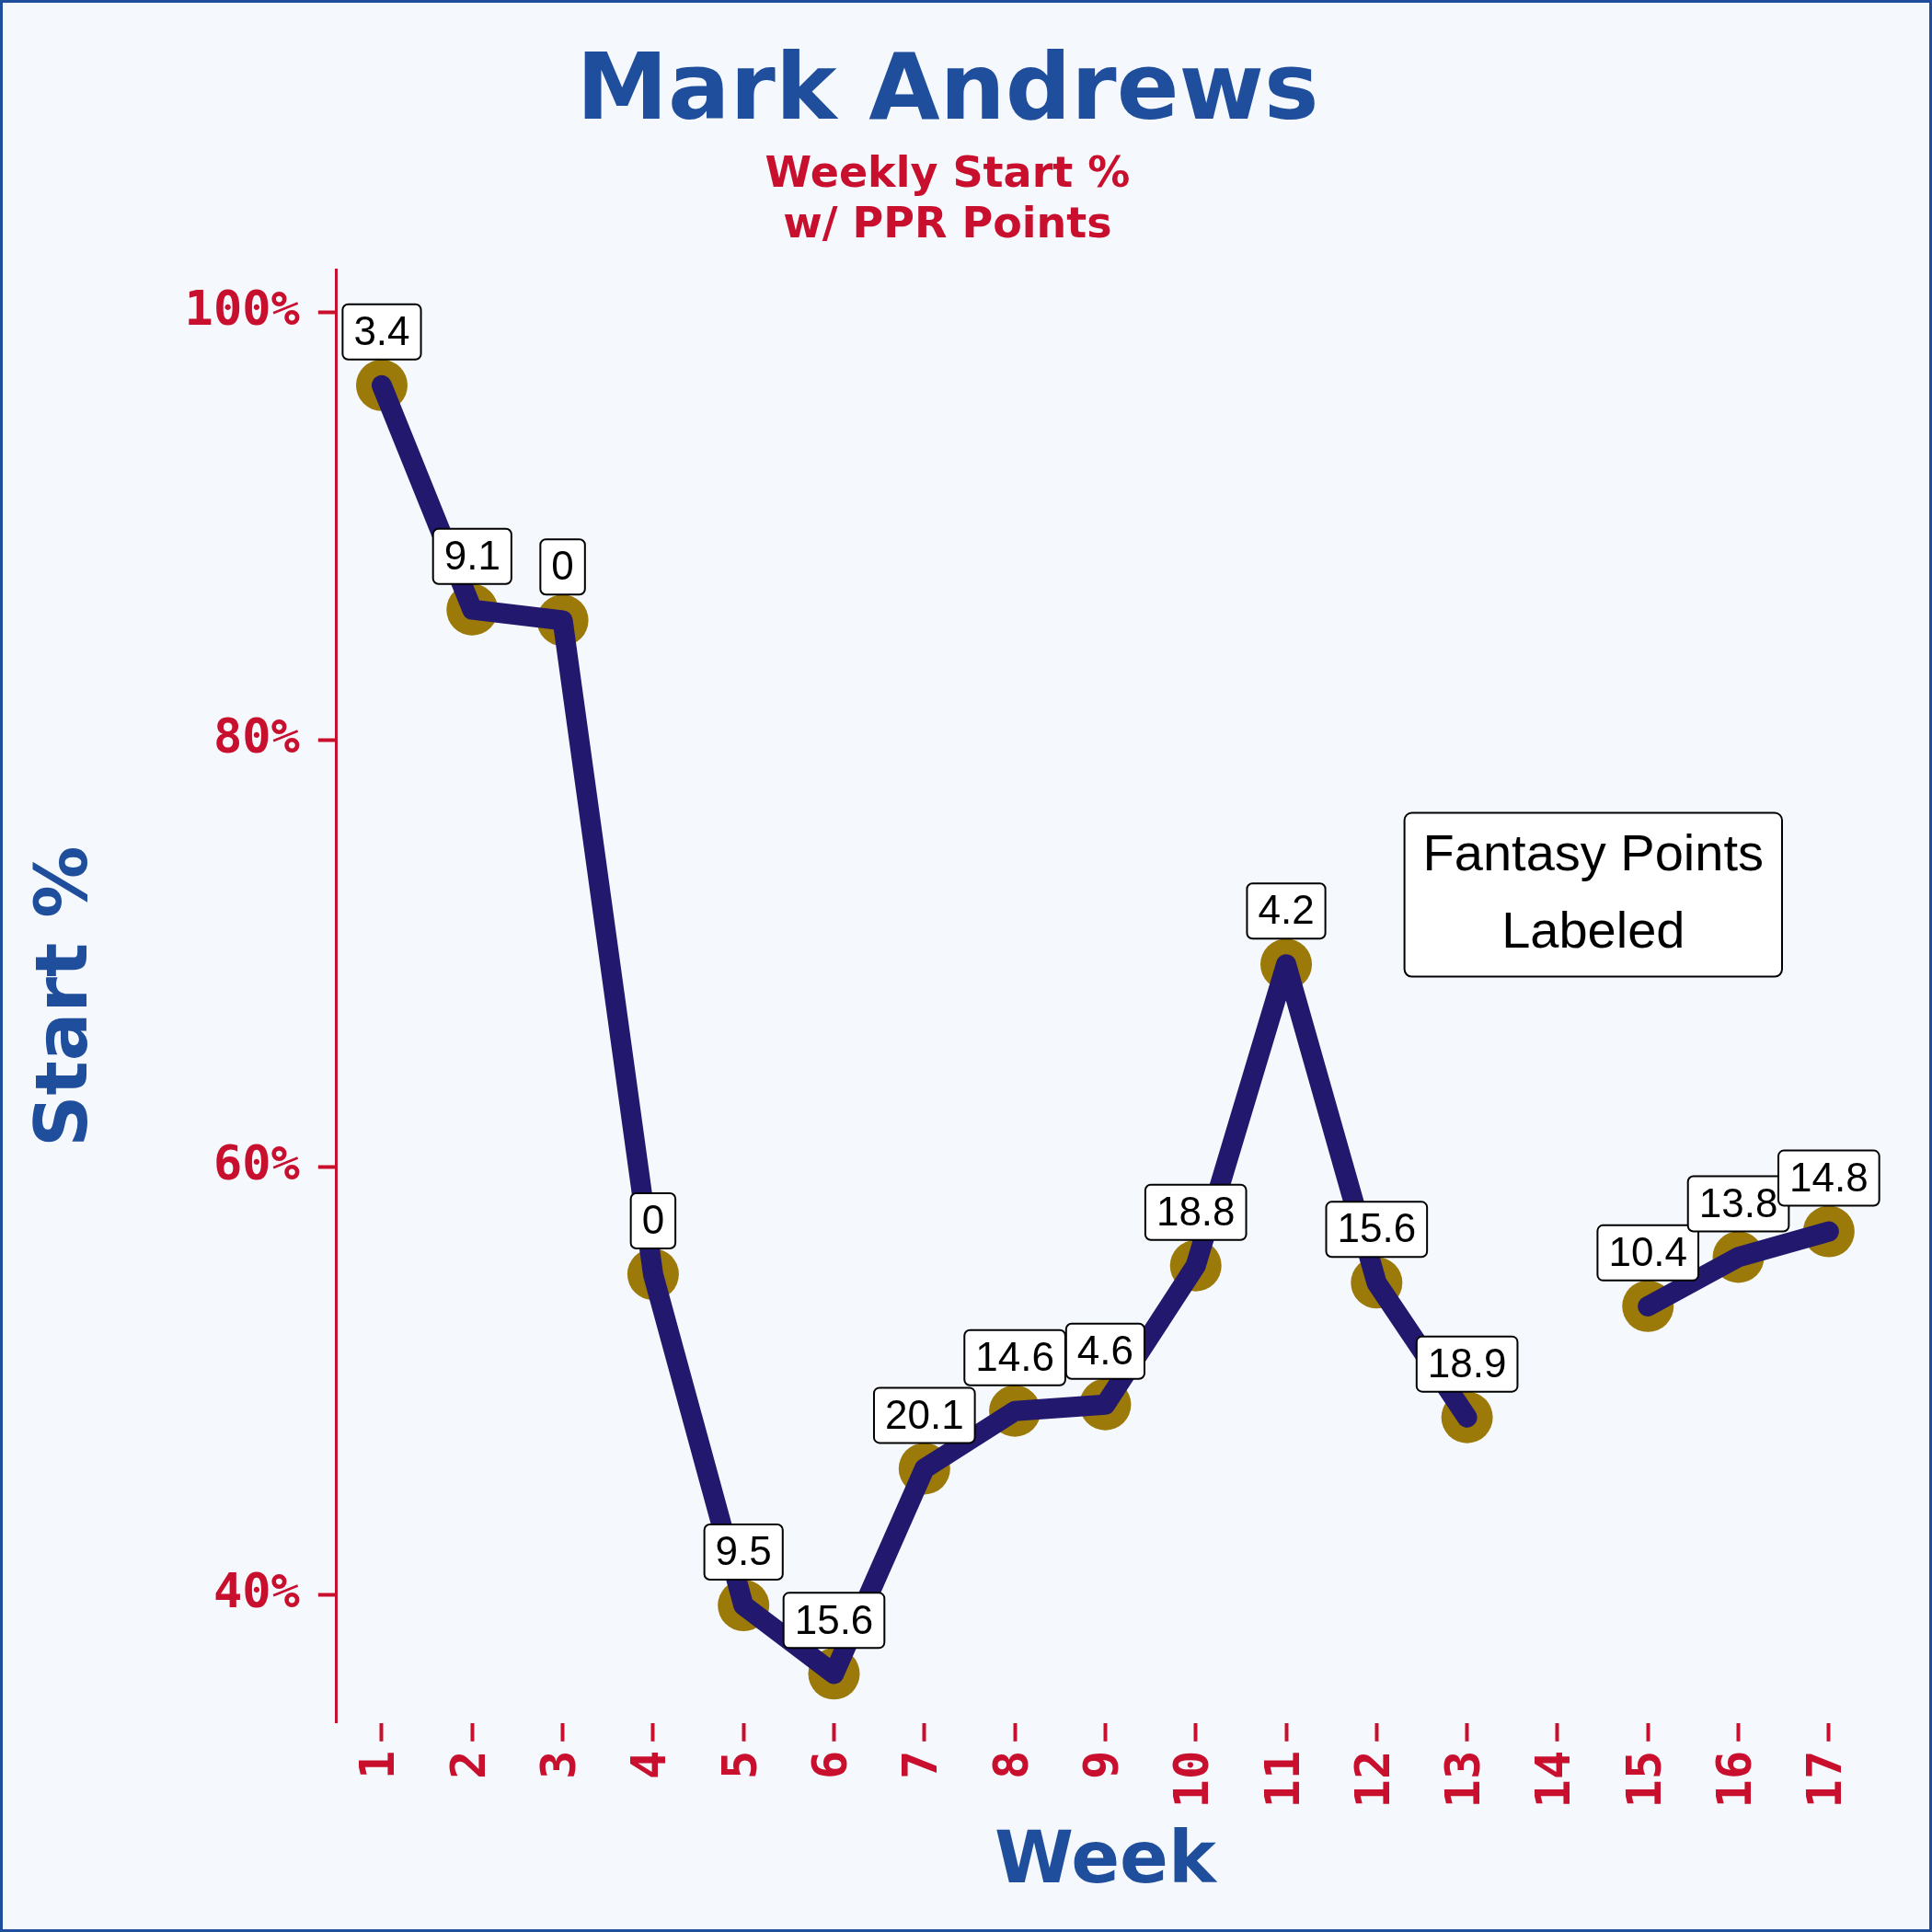  Describe the element at coordinates (378, 1765) in the screenshot. I see `x-tick-label: 1` at that location.